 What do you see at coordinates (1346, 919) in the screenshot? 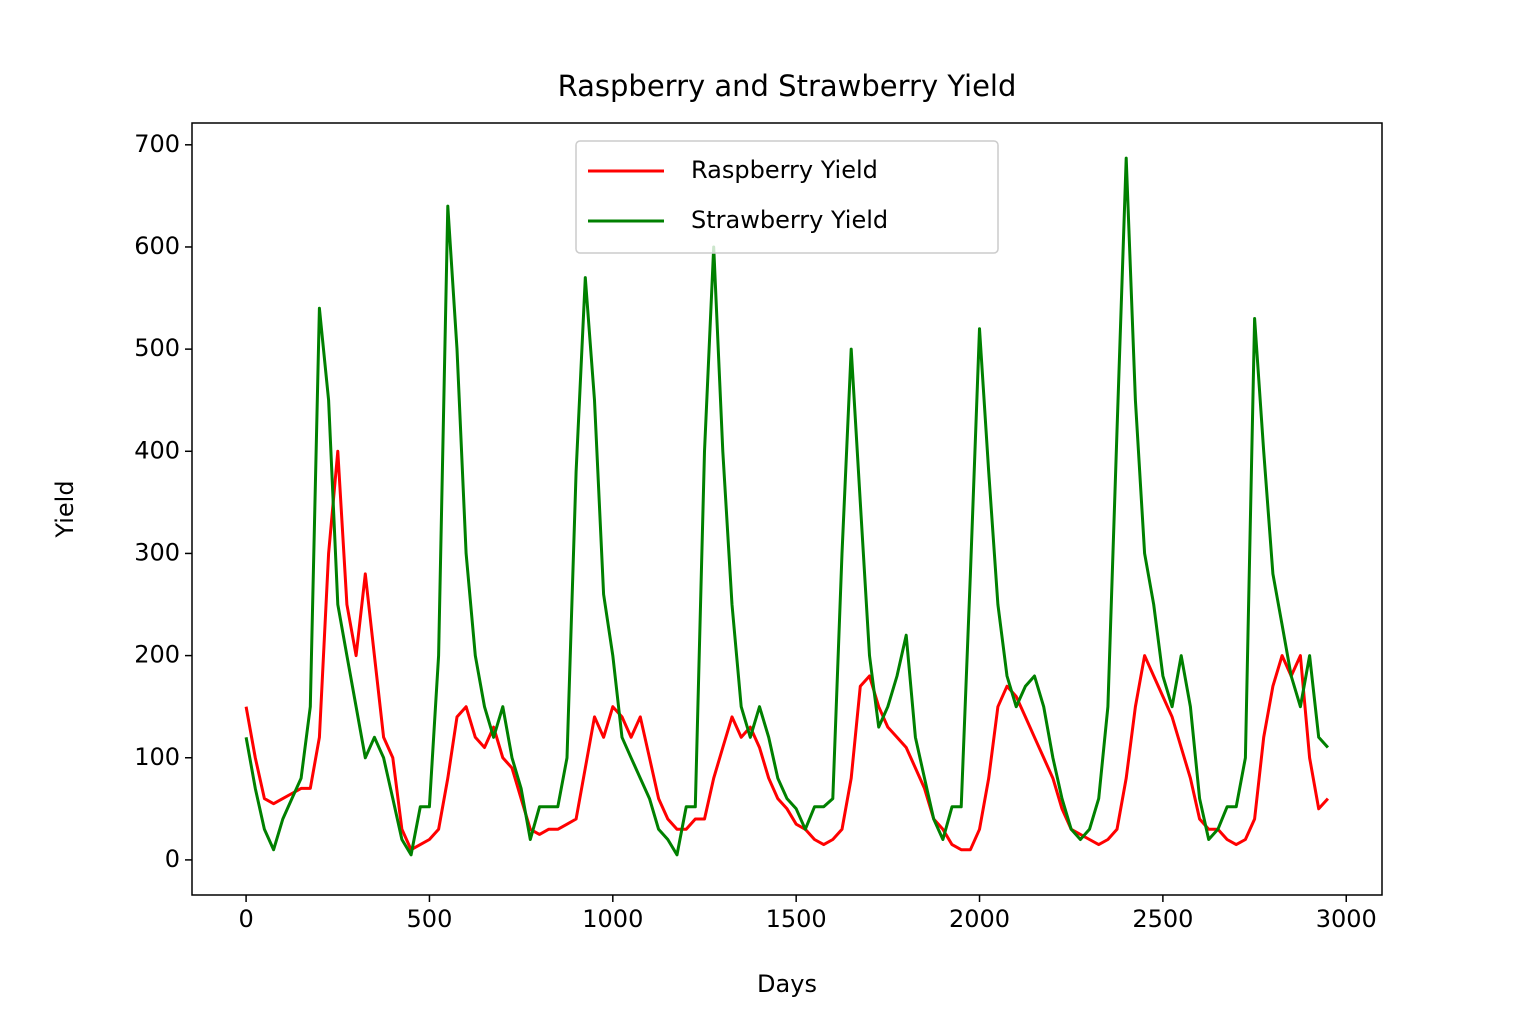
I see `x-tick-label: 3000` at bounding box center [1346, 919].